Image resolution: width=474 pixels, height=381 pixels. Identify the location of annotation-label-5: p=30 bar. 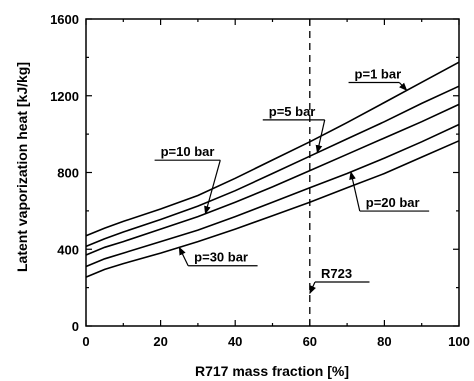
(221, 257).